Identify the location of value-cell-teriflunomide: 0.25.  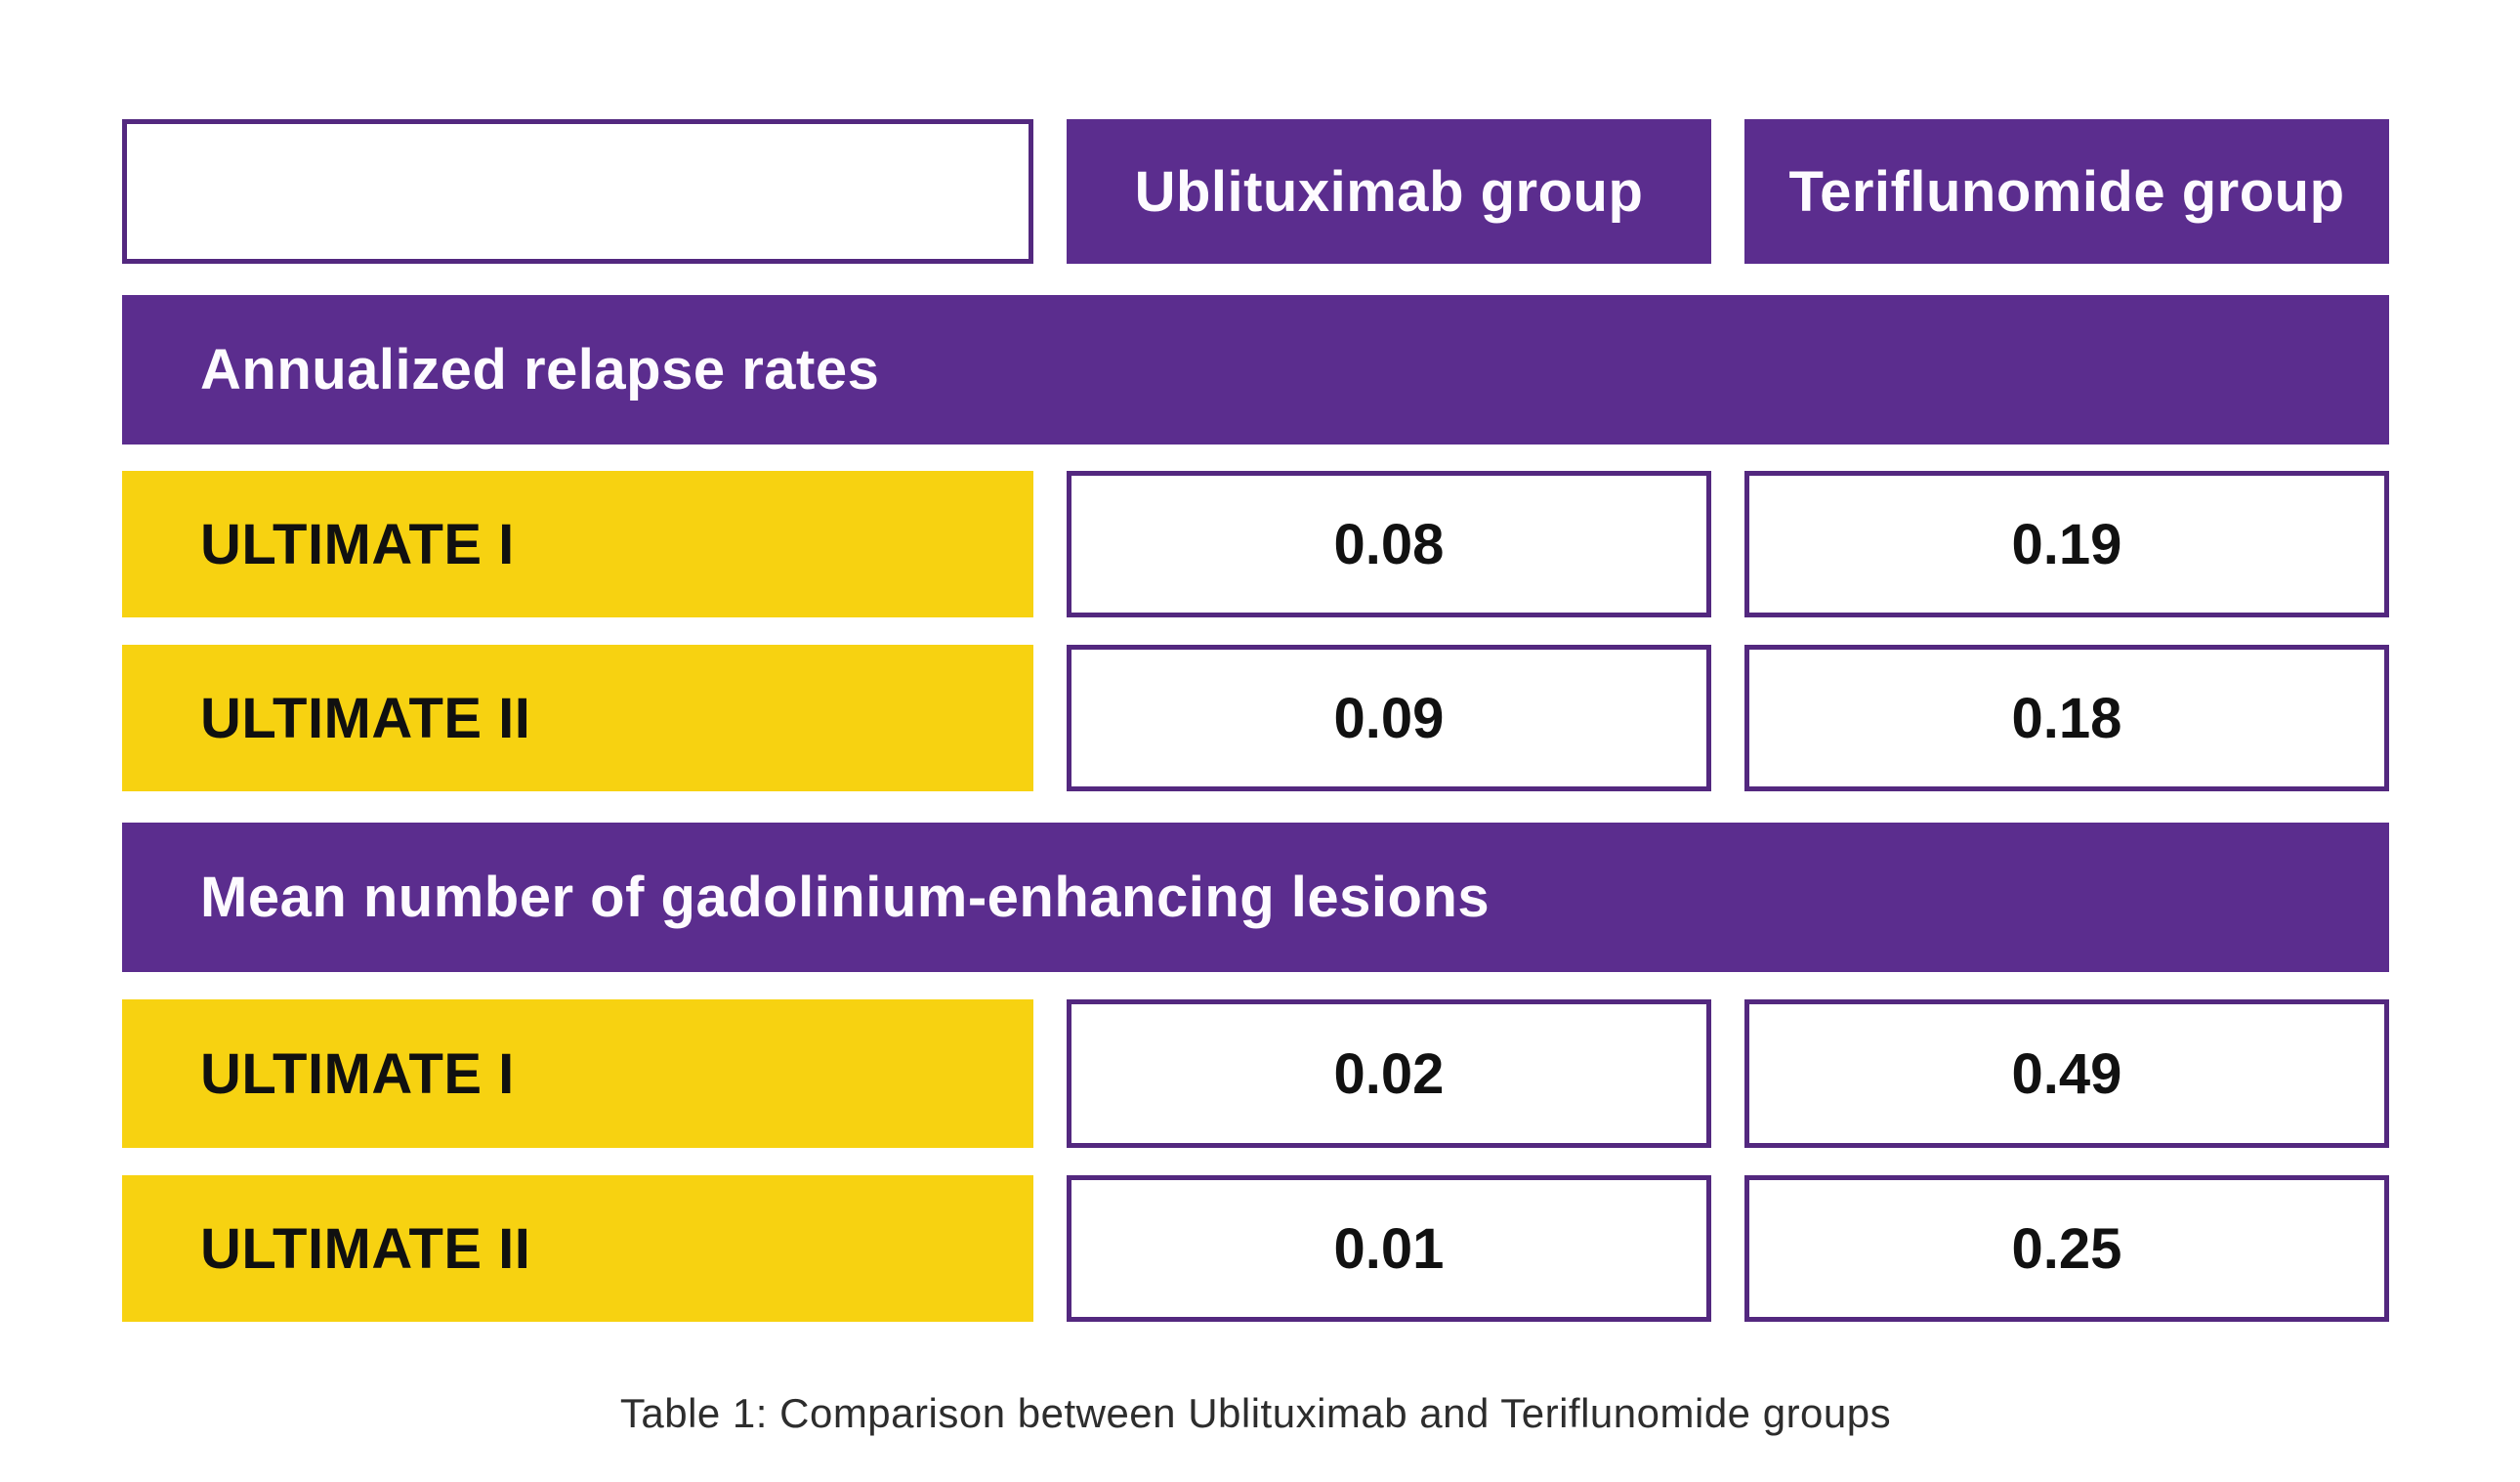
(2066, 1248).